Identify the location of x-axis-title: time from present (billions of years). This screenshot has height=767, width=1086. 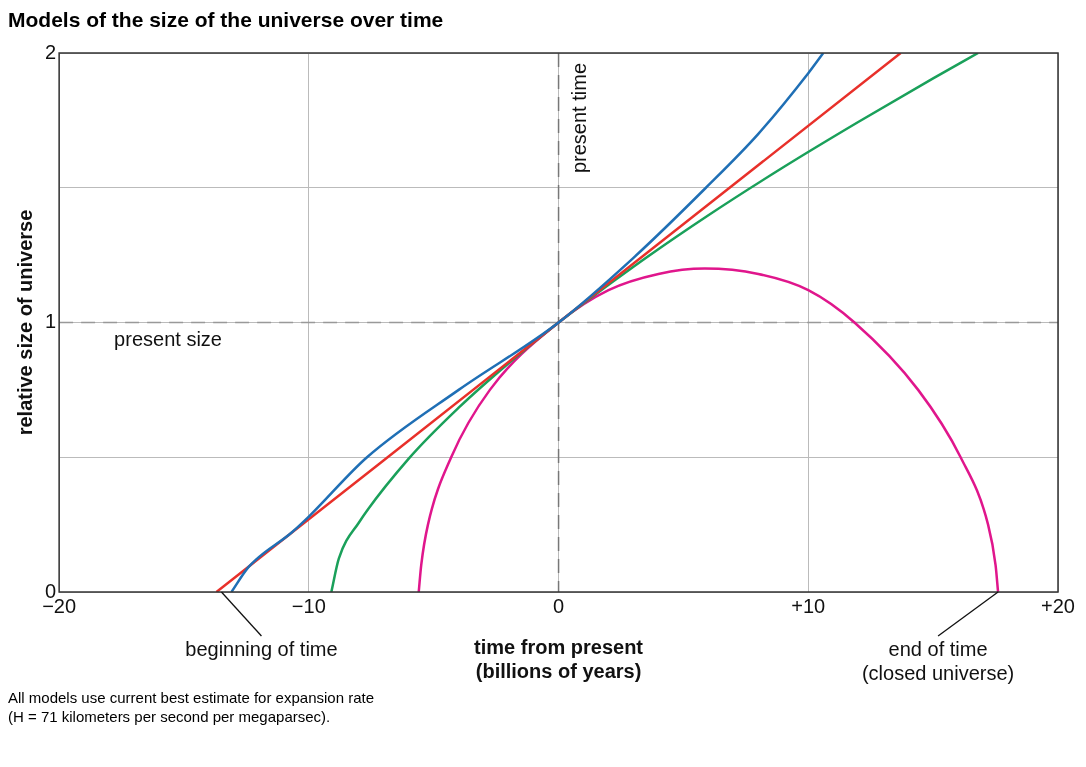
(559, 658).